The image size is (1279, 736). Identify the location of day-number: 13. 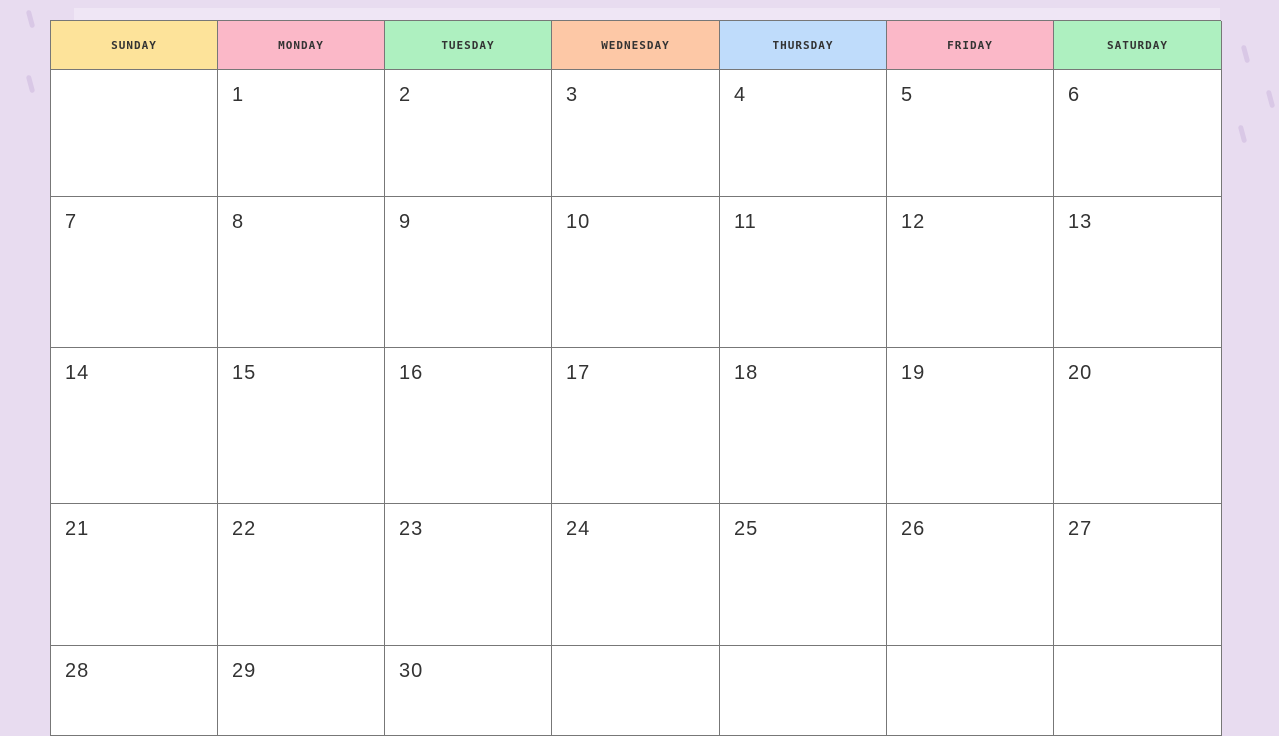
(1080, 222).